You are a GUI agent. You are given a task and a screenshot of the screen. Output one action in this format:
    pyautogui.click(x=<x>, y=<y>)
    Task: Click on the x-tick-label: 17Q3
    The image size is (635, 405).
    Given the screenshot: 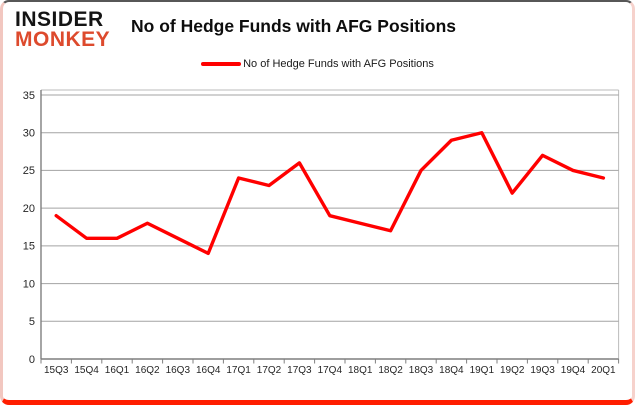 What is the action you would take?
    pyautogui.click(x=299, y=370)
    